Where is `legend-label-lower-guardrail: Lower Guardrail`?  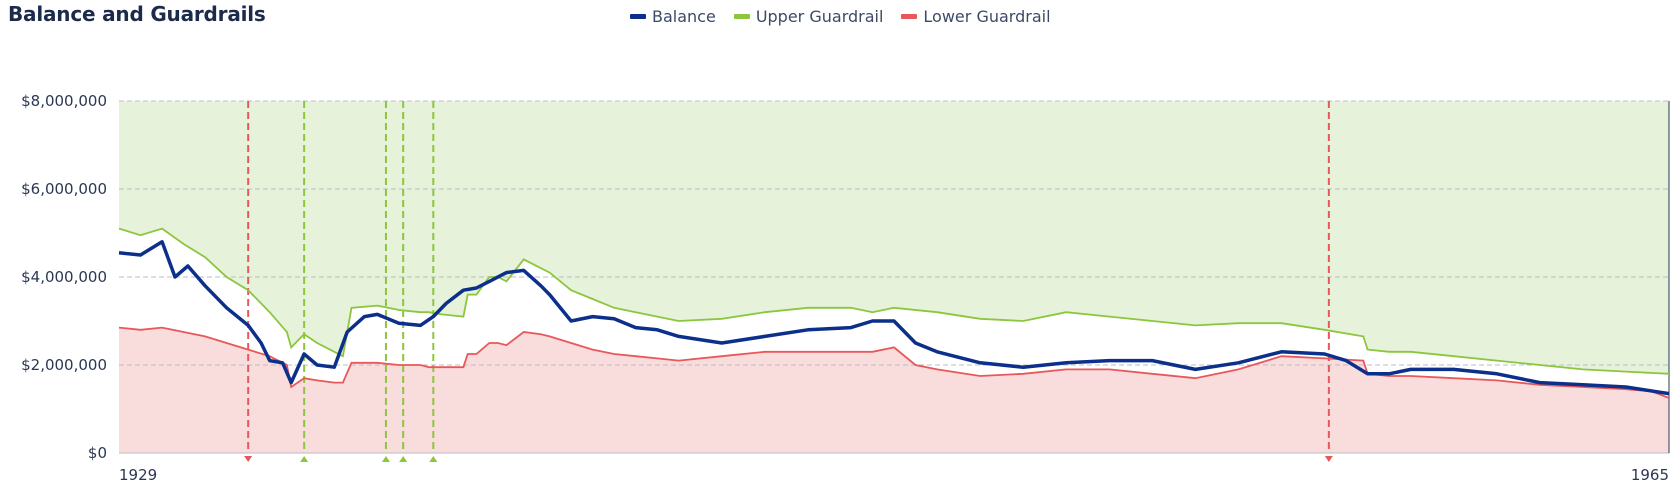
legend-label-lower-guardrail: Lower Guardrail is located at coordinates (987, 16).